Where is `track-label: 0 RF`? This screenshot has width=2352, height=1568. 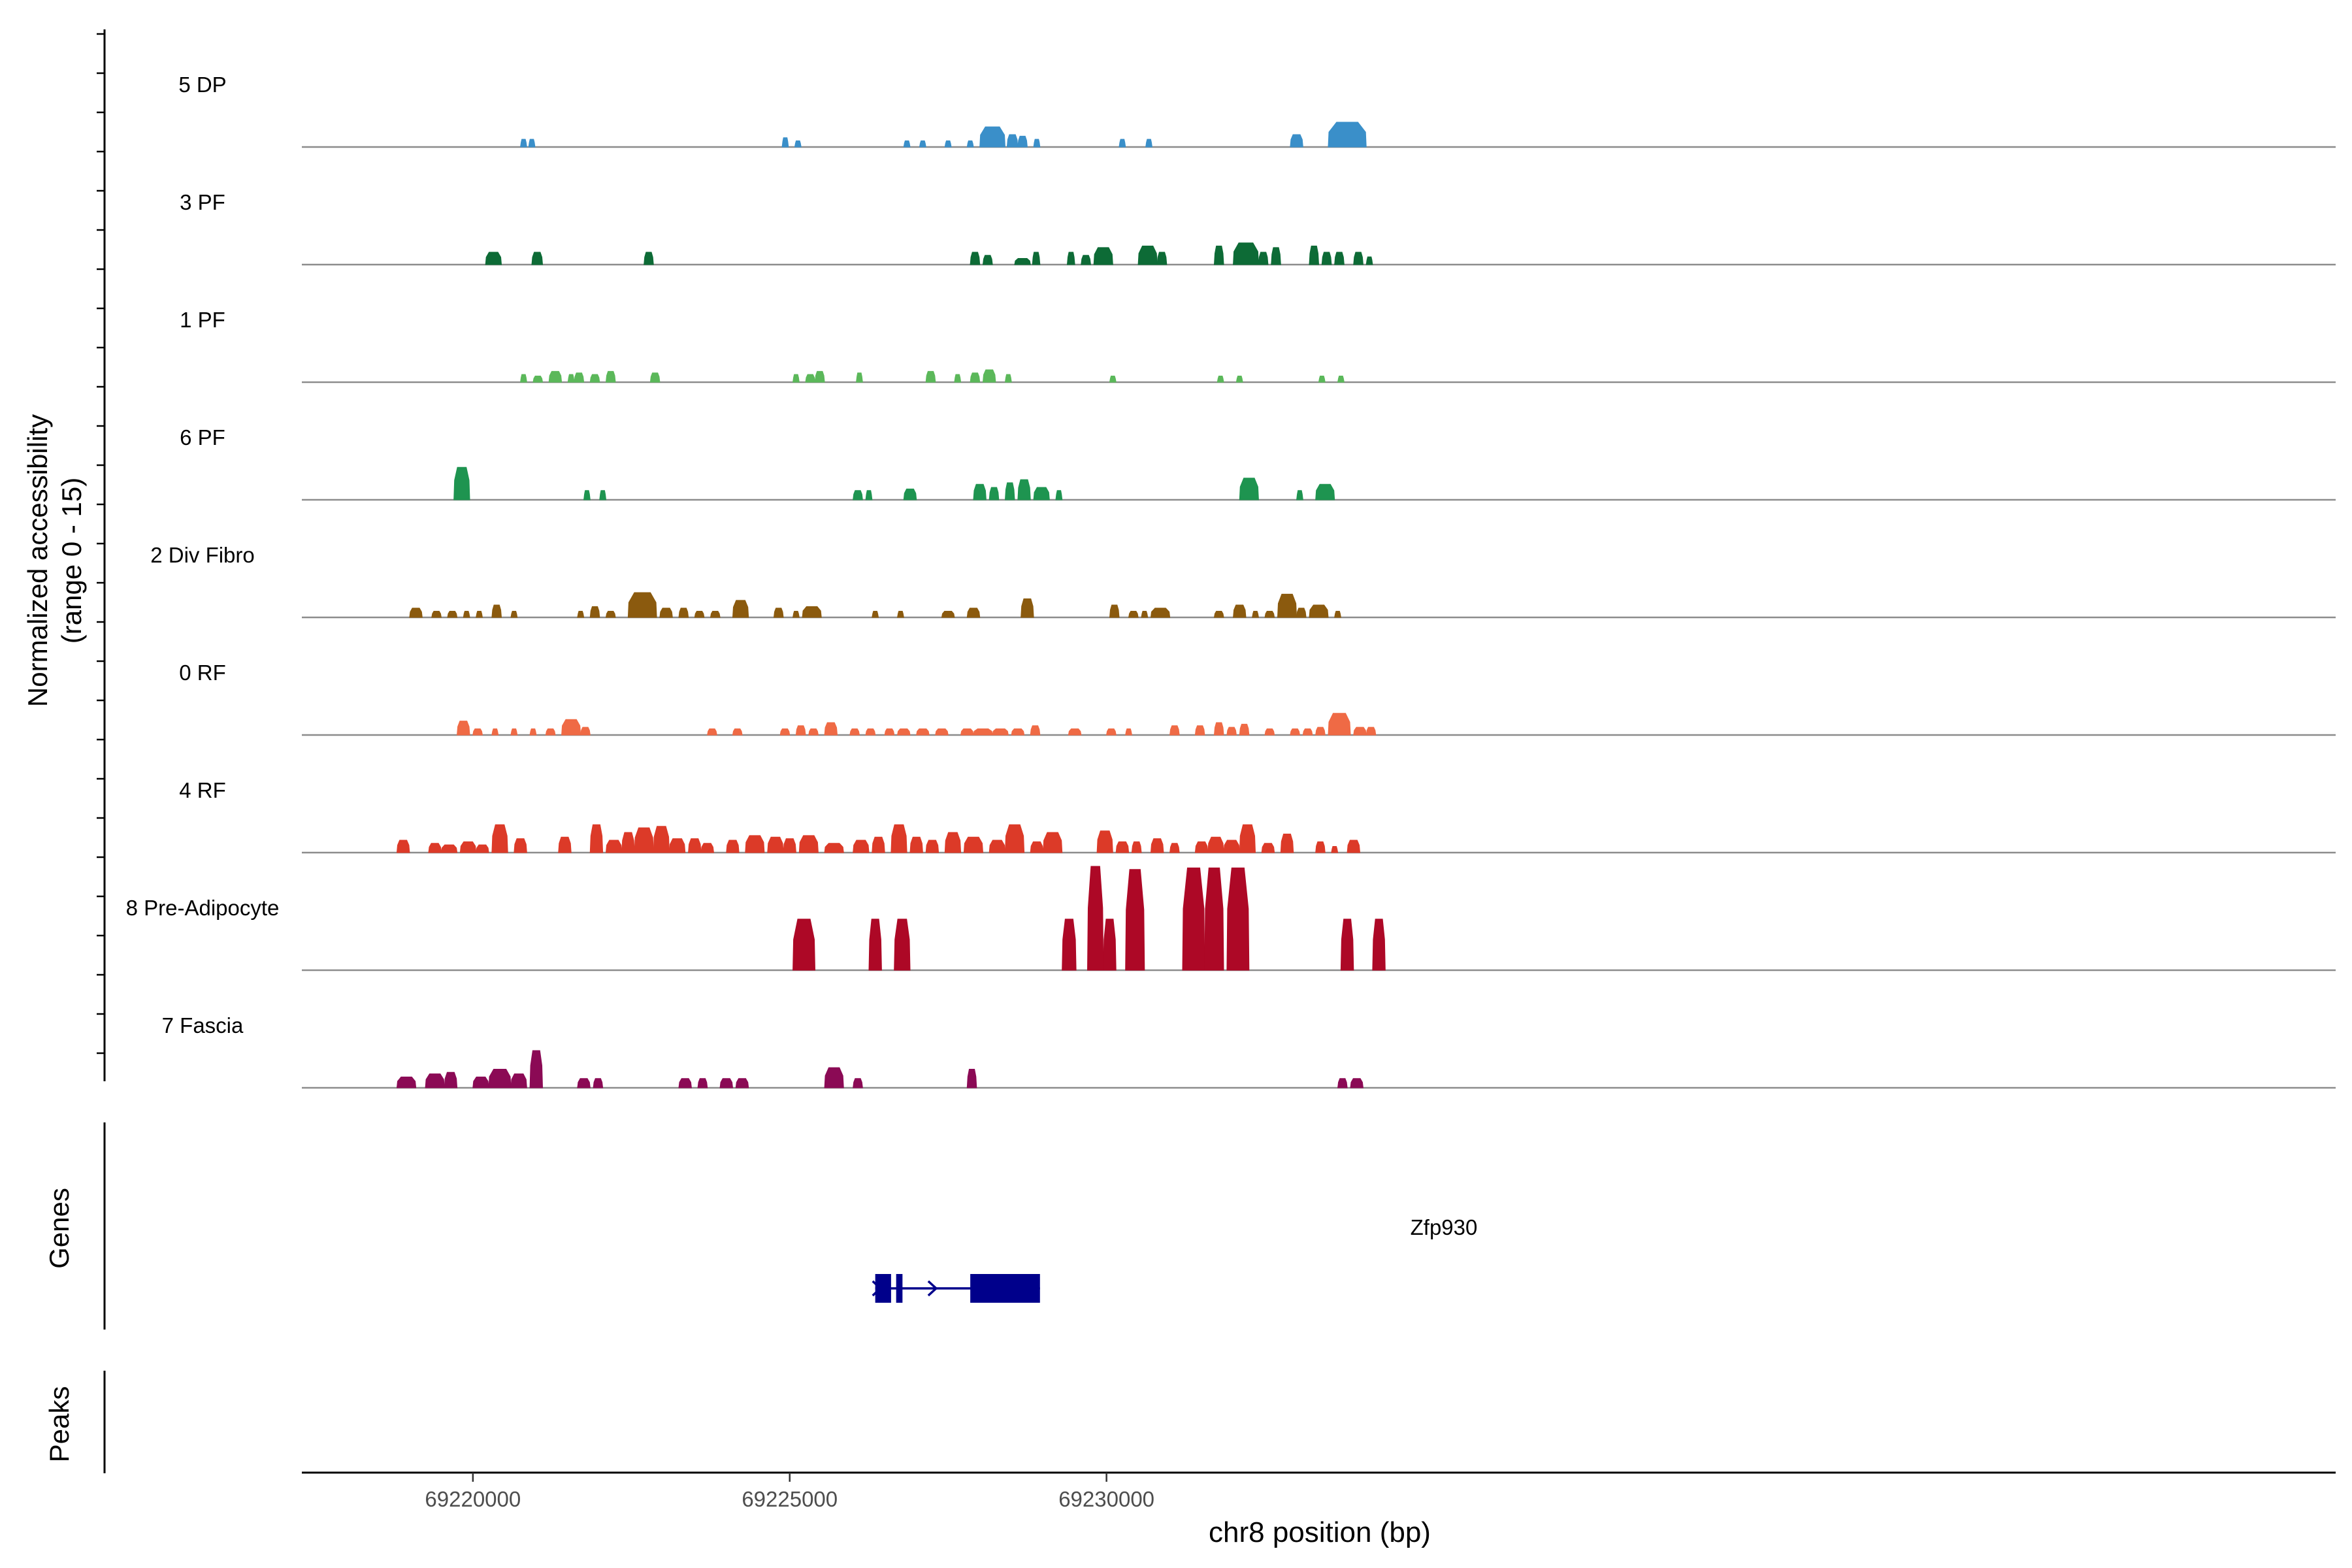
track-label: 0 RF is located at coordinates (202, 673).